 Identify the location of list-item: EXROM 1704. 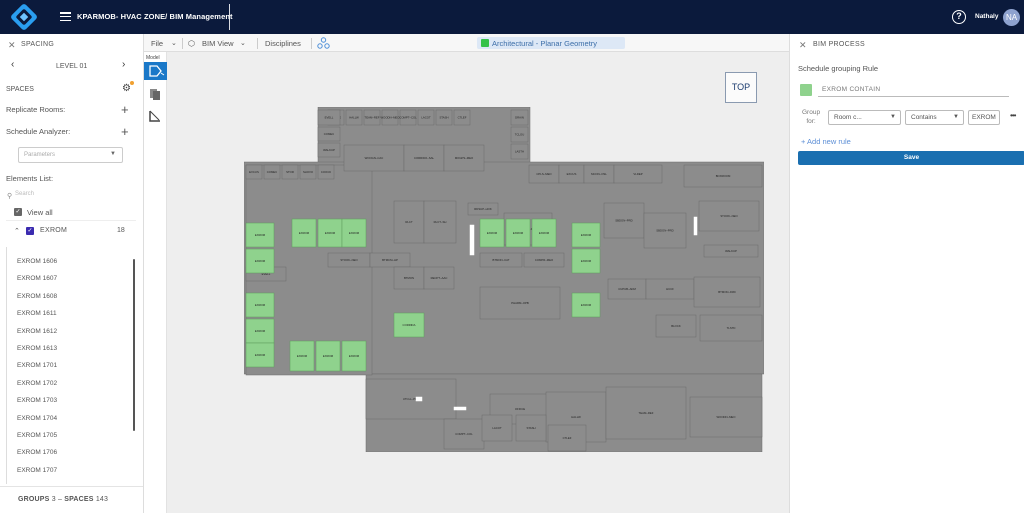
(37, 418).